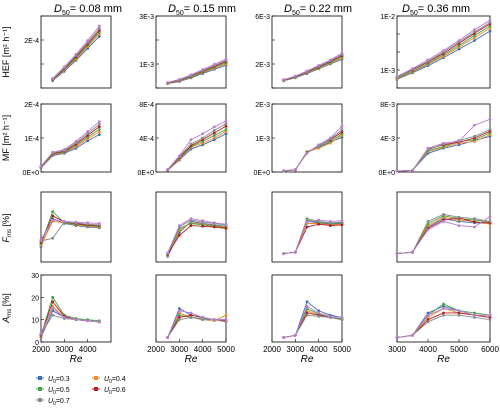 This screenshot has width=500, height=414. I want to click on row-label-0: HEF [m² h⁻¹], so click(6, 51).